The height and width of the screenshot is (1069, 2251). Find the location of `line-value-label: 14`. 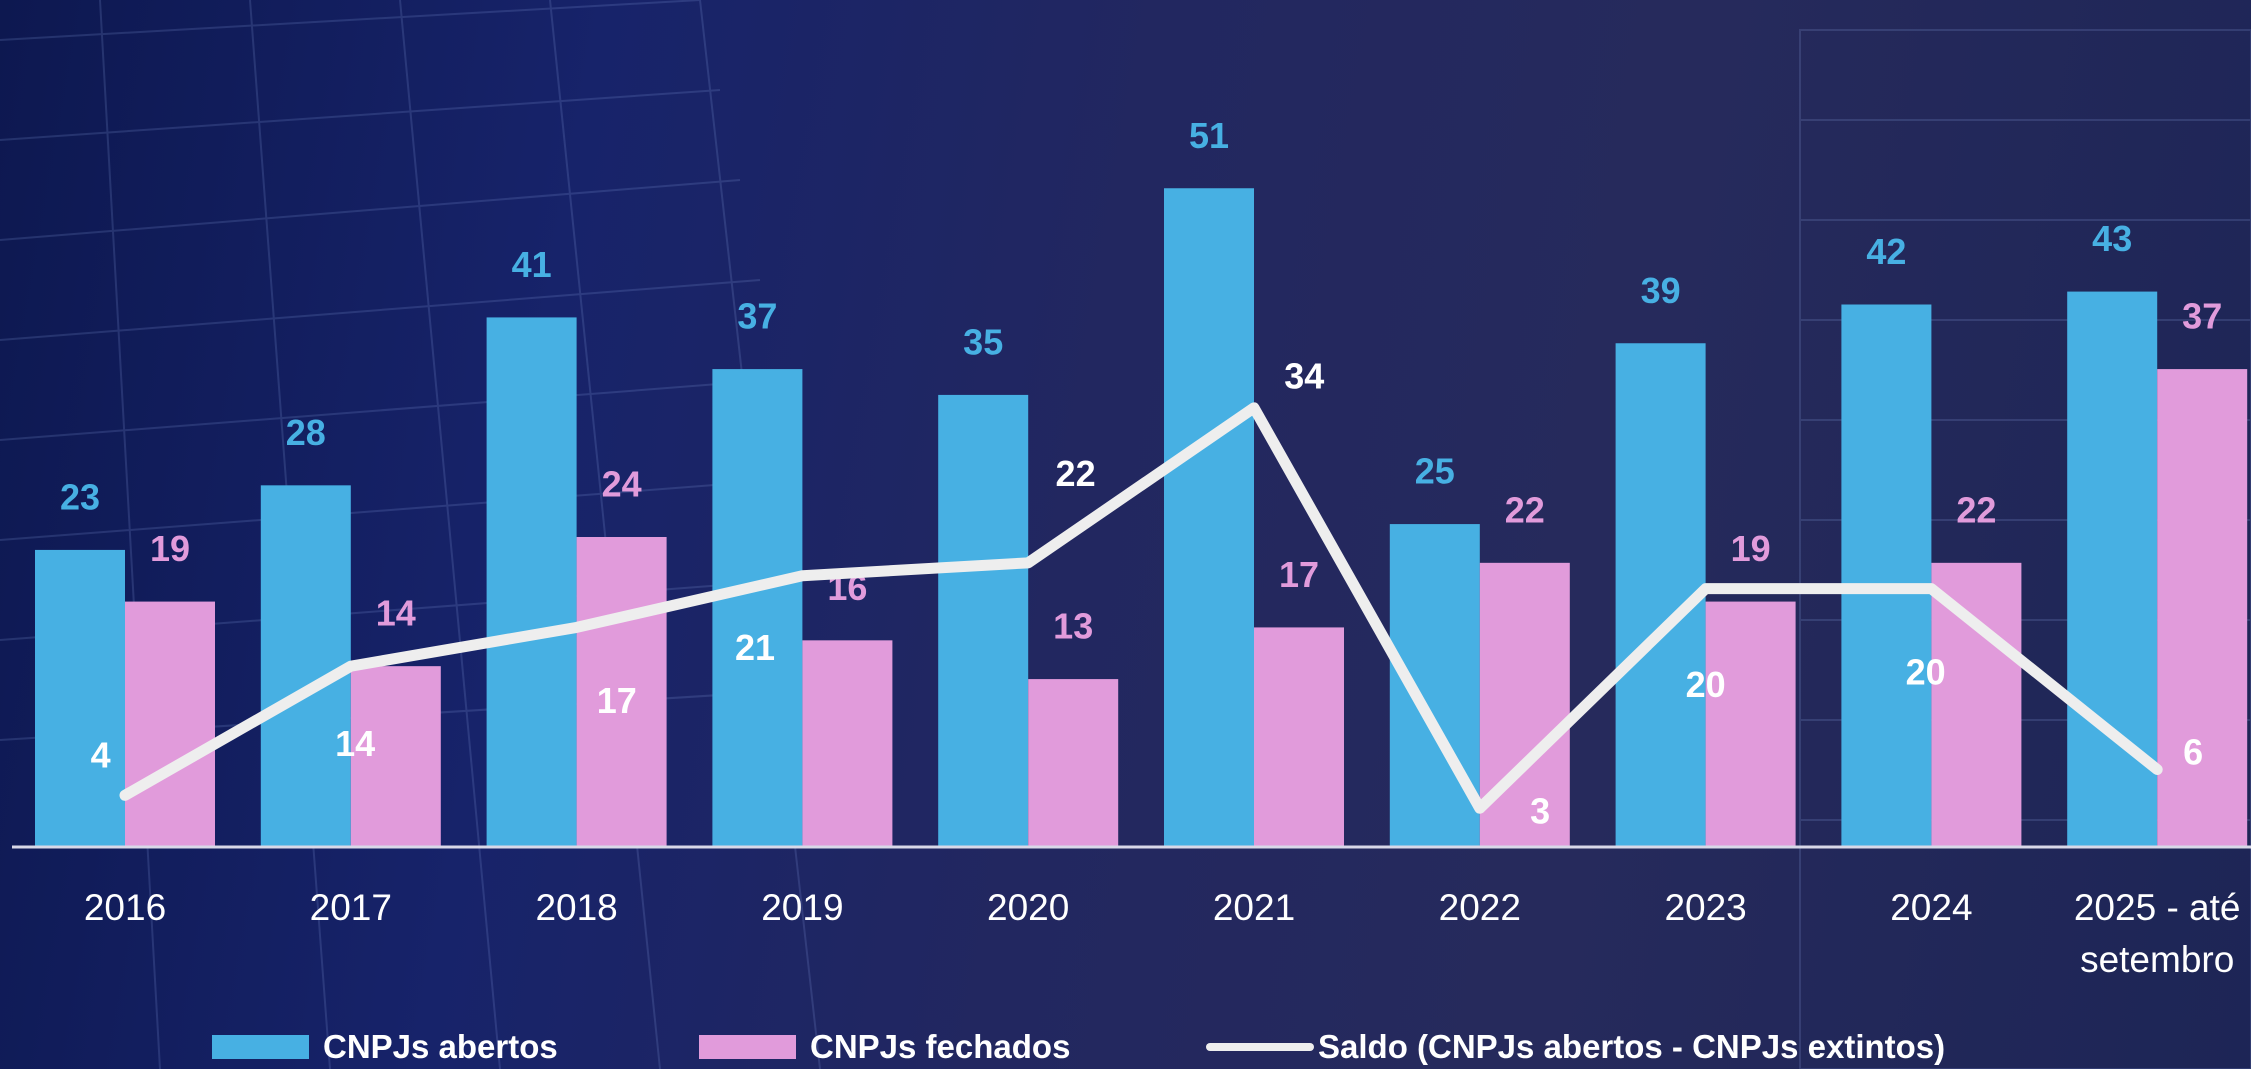

line-value-label: 14 is located at coordinates (355, 743).